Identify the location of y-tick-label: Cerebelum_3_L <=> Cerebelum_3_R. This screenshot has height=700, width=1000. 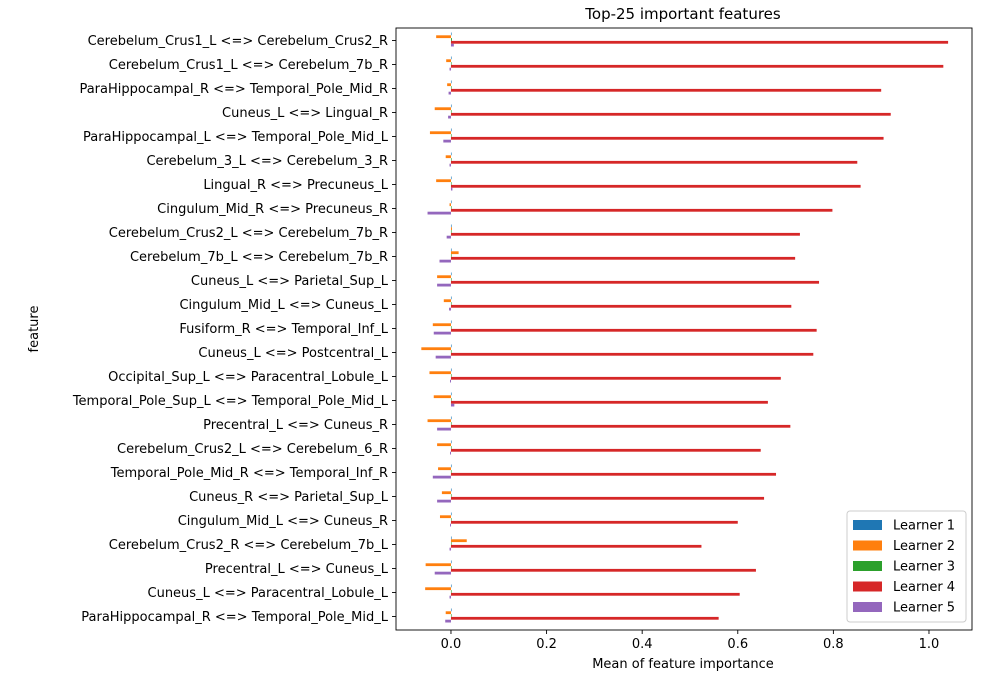
(267, 161).